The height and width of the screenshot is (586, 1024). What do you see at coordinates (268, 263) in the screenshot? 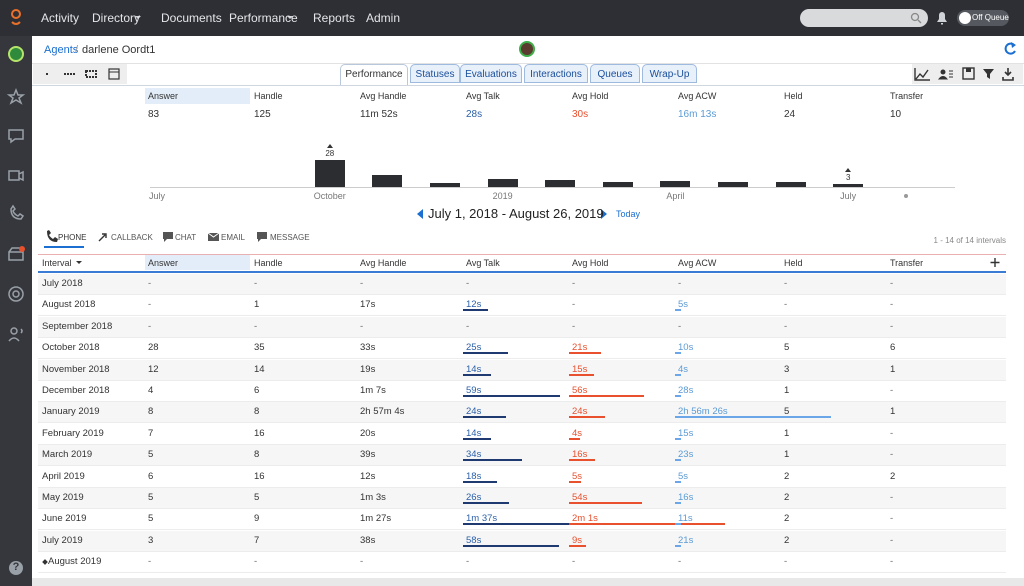
I see `column-header: Handle` at bounding box center [268, 263].